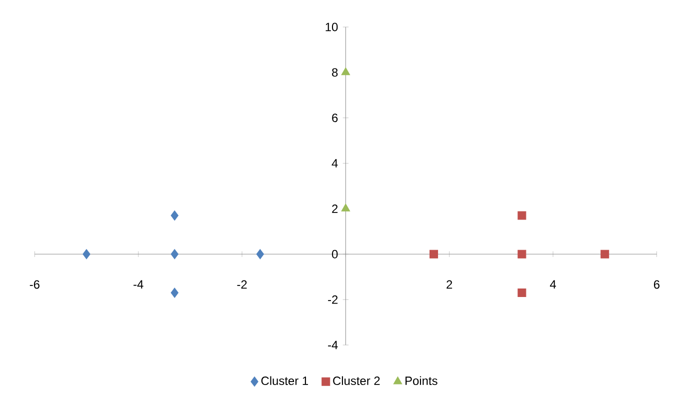 The width and height of the screenshot is (680, 411). I want to click on y-tick-label: -2, so click(333, 299).